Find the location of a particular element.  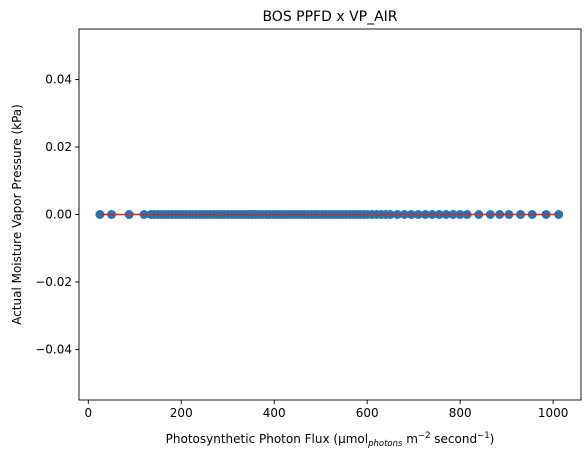

x-axis-ticks: 0 200 400 600 800 1000 is located at coordinates (326, 410).